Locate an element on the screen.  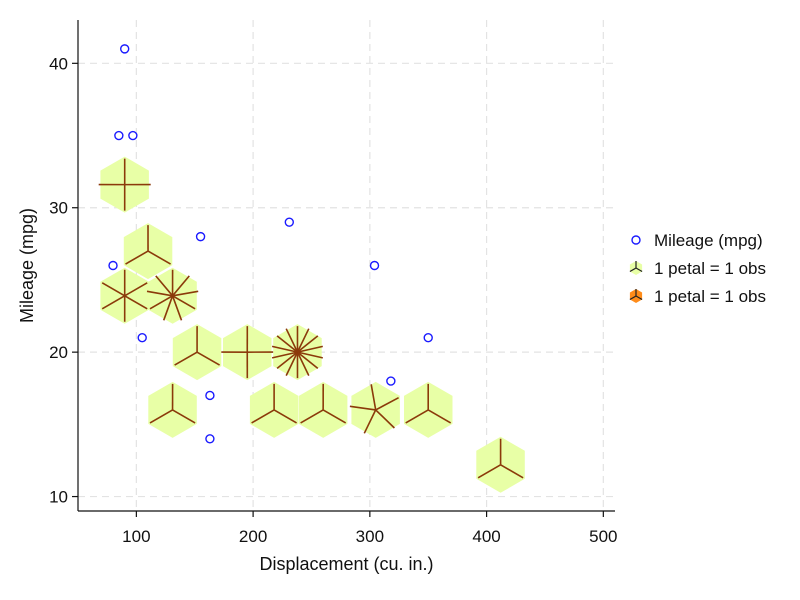
y-tick-label: 20 is located at coordinates (58, 352).